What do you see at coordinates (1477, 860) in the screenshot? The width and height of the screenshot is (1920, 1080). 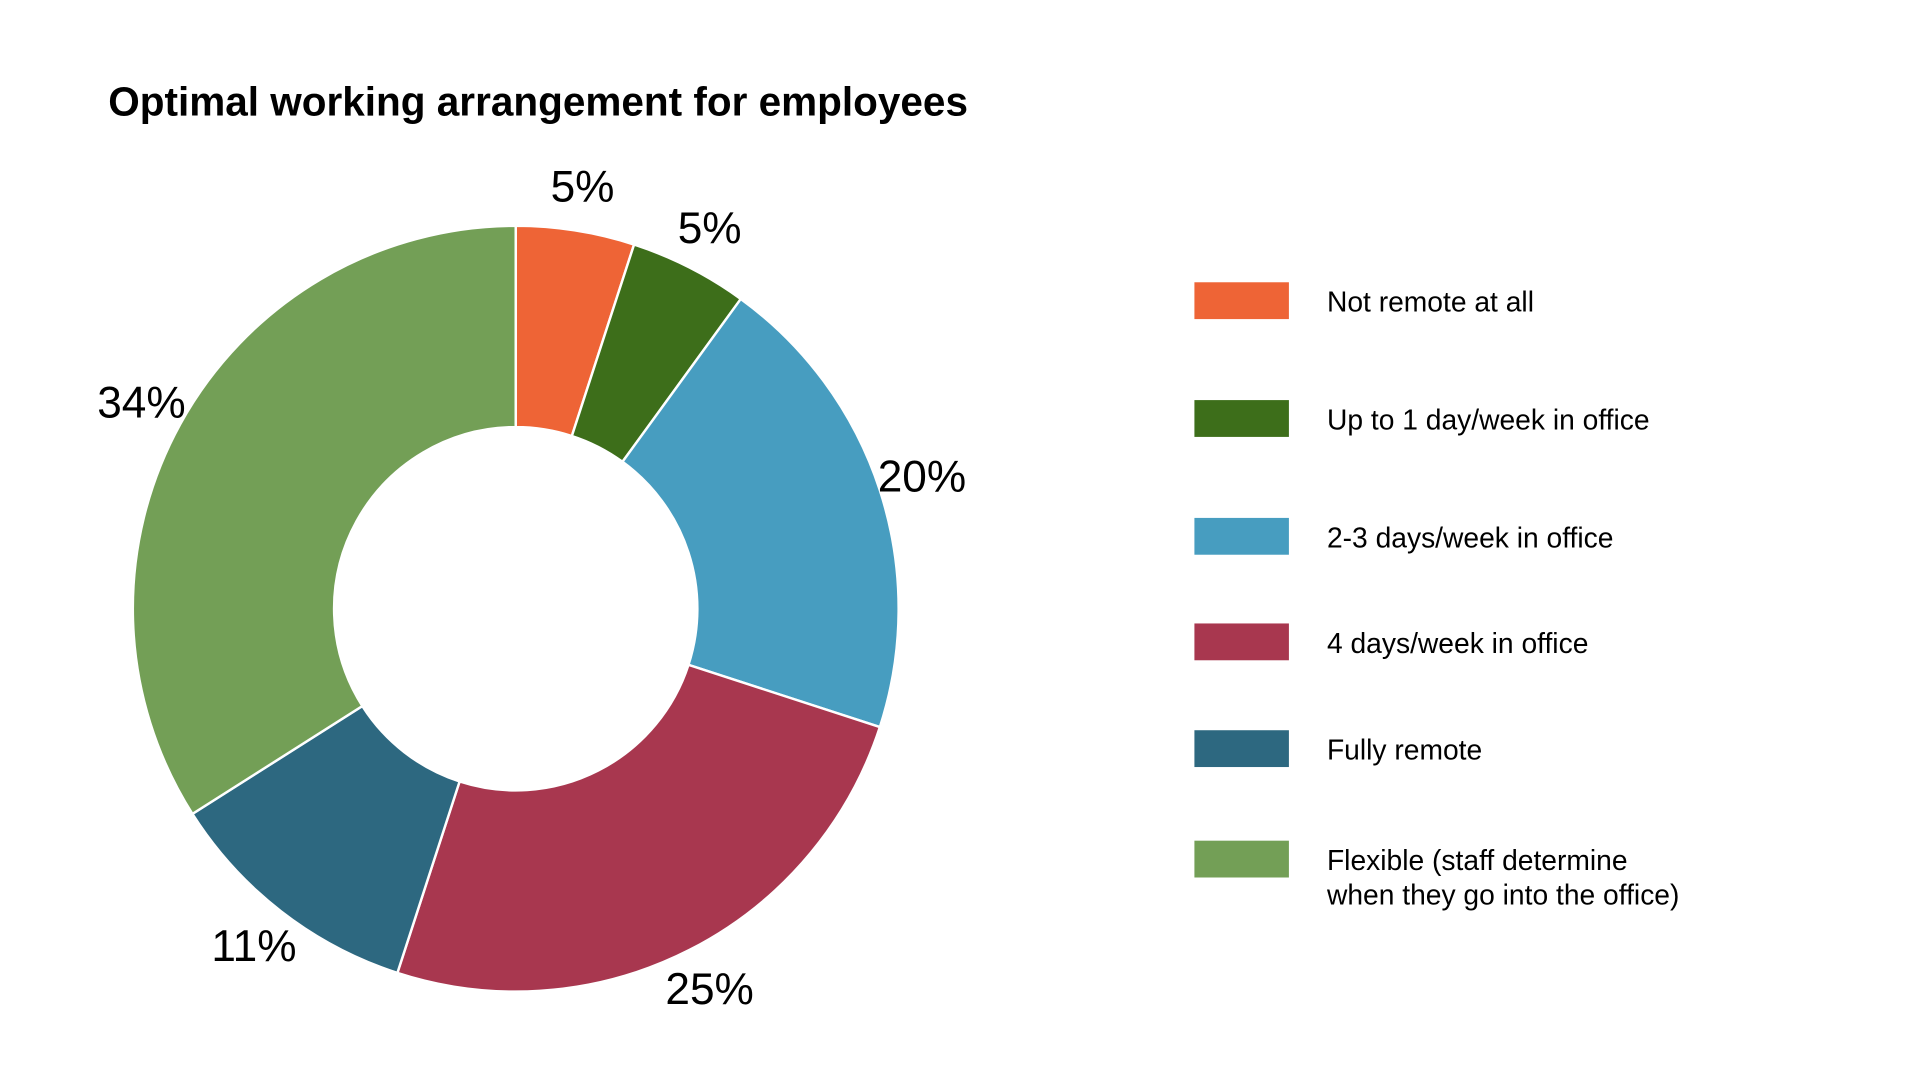 I see `legend-label: Flexible (staff determine` at bounding box center [1477, 860].